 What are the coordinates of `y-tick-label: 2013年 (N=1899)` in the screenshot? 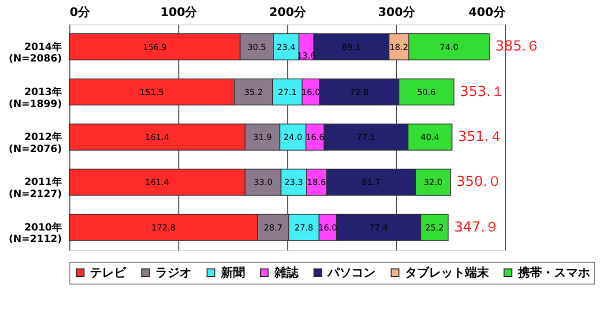 It's located at (35, 98).